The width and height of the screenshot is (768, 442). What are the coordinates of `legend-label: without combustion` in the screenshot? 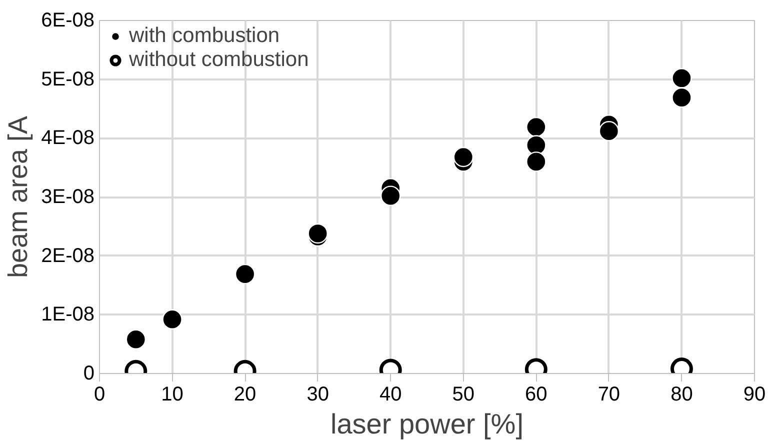 It's located at (219, 60).